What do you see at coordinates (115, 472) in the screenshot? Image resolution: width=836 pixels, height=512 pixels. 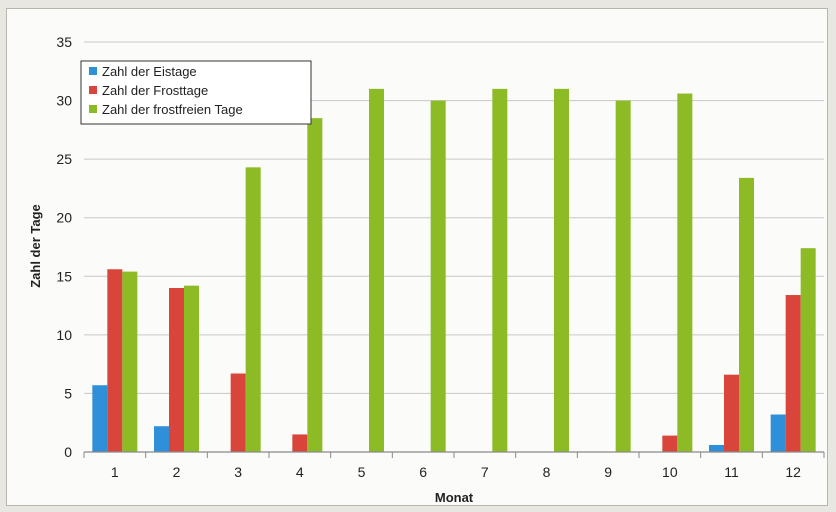 I see `x-tick-label: 1` at bounding box center [115, 472].